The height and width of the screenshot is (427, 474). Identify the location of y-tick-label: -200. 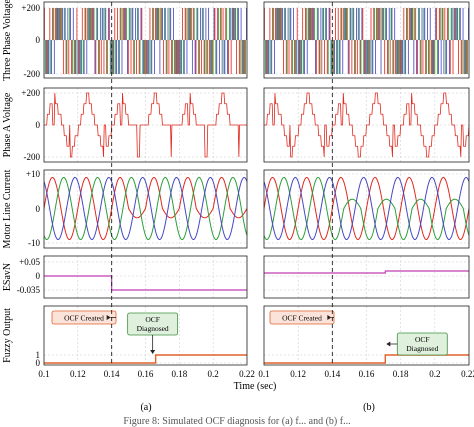
(32, 74).